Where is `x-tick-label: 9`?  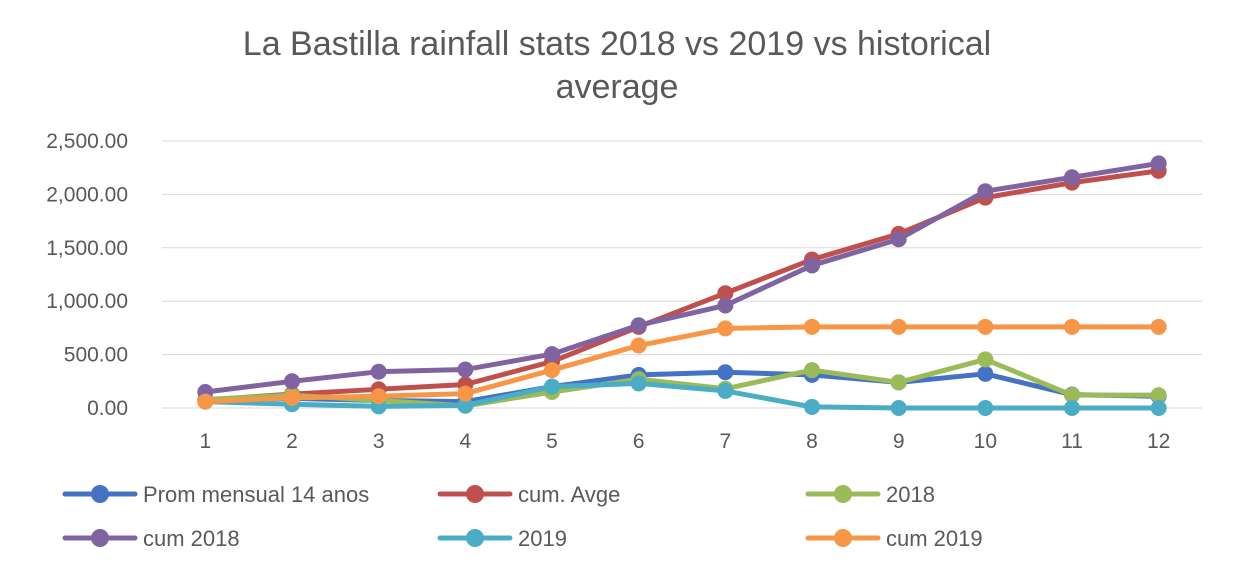
x-tick-label: 9 is located at coordinates (899, 441).